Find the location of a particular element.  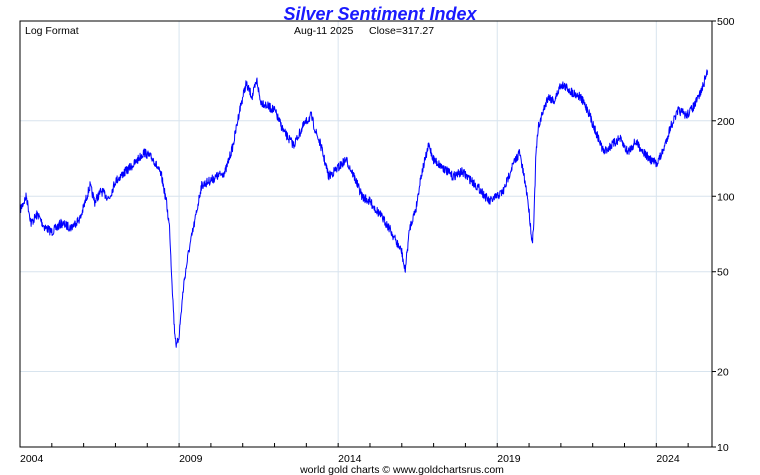

x-tick-label: 2024 is located at coordinates (668, 459).